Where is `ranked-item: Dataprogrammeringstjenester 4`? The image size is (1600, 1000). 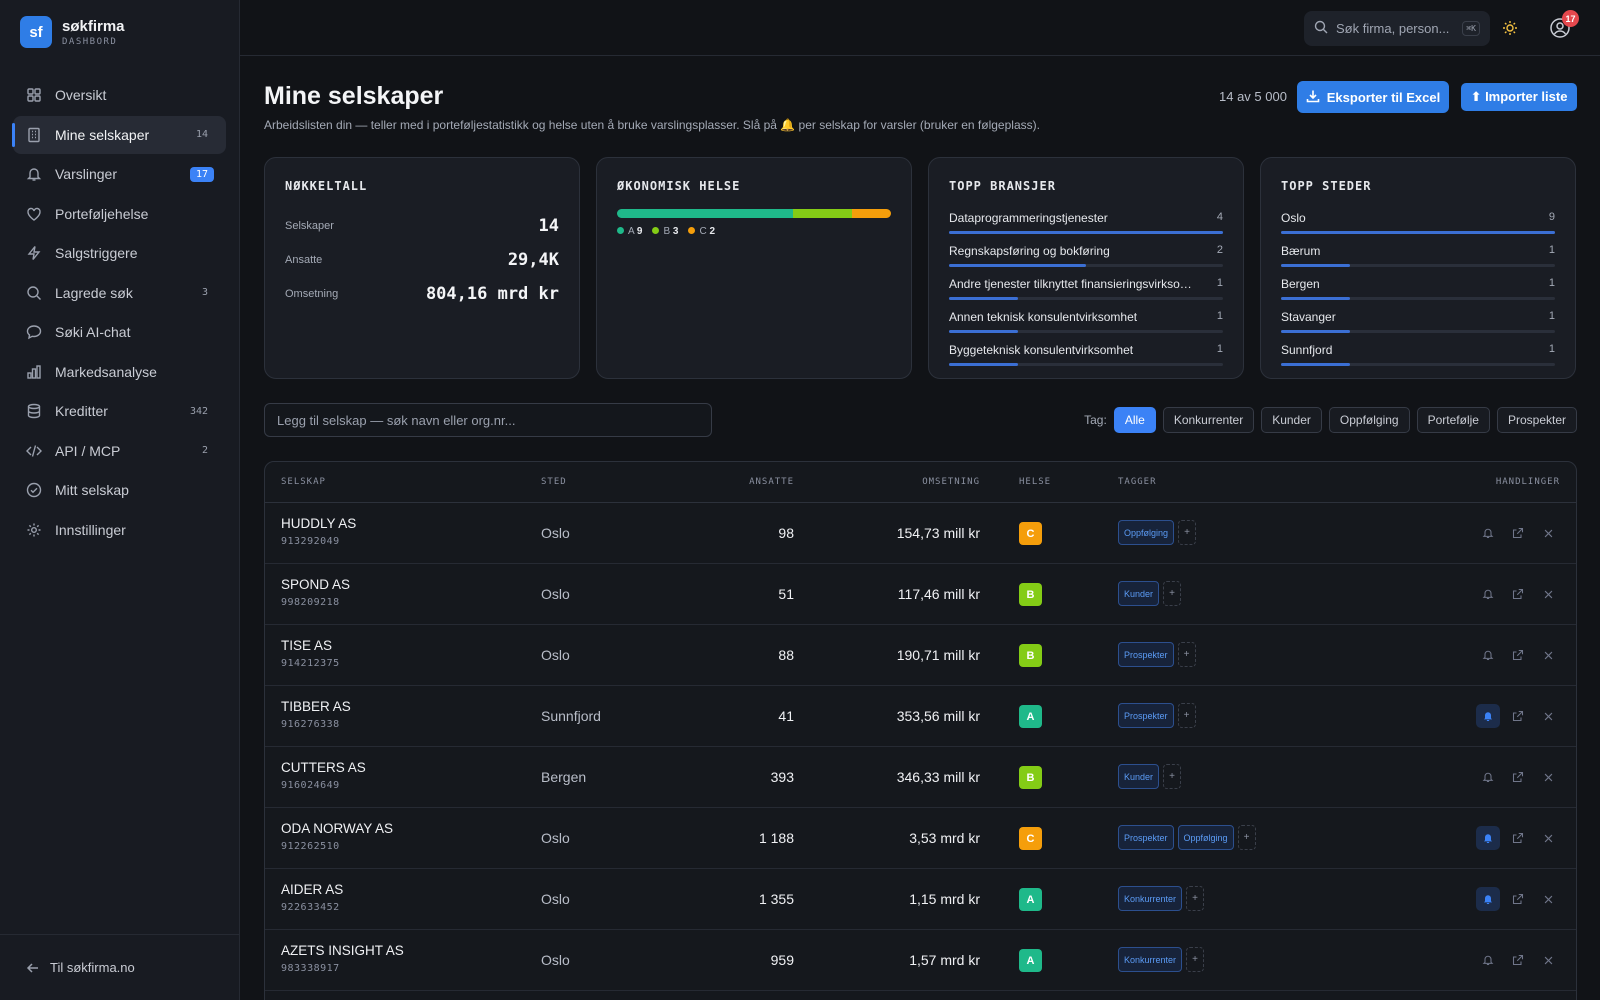 ranked-item: Dataprogrammeringstjenester 4 is located at coordinates (1086, 222).